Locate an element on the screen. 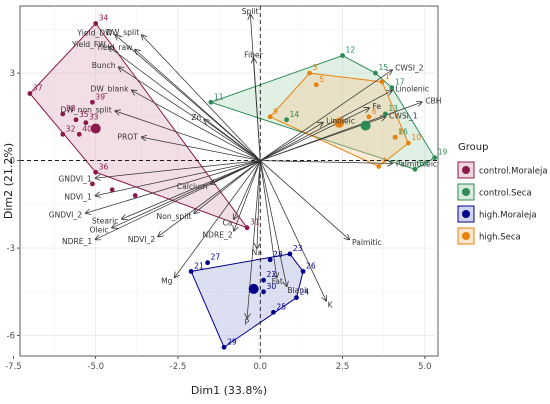  point-label: 26 is located at coordinates (311, 265).